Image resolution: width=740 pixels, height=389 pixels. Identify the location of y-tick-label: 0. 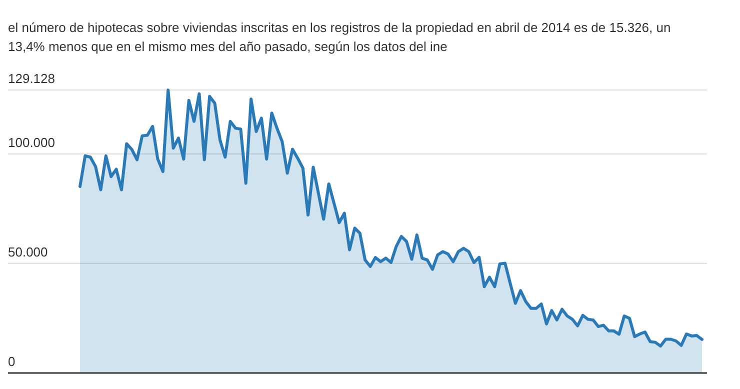
(12, 361).